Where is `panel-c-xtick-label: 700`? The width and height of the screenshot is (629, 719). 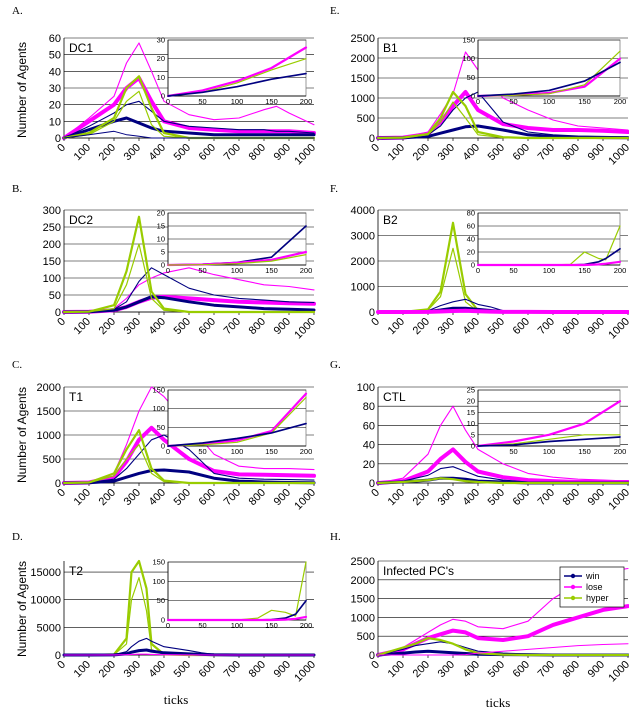
panel-c-xtick-label: 700 is located at coordinates (232, 497).